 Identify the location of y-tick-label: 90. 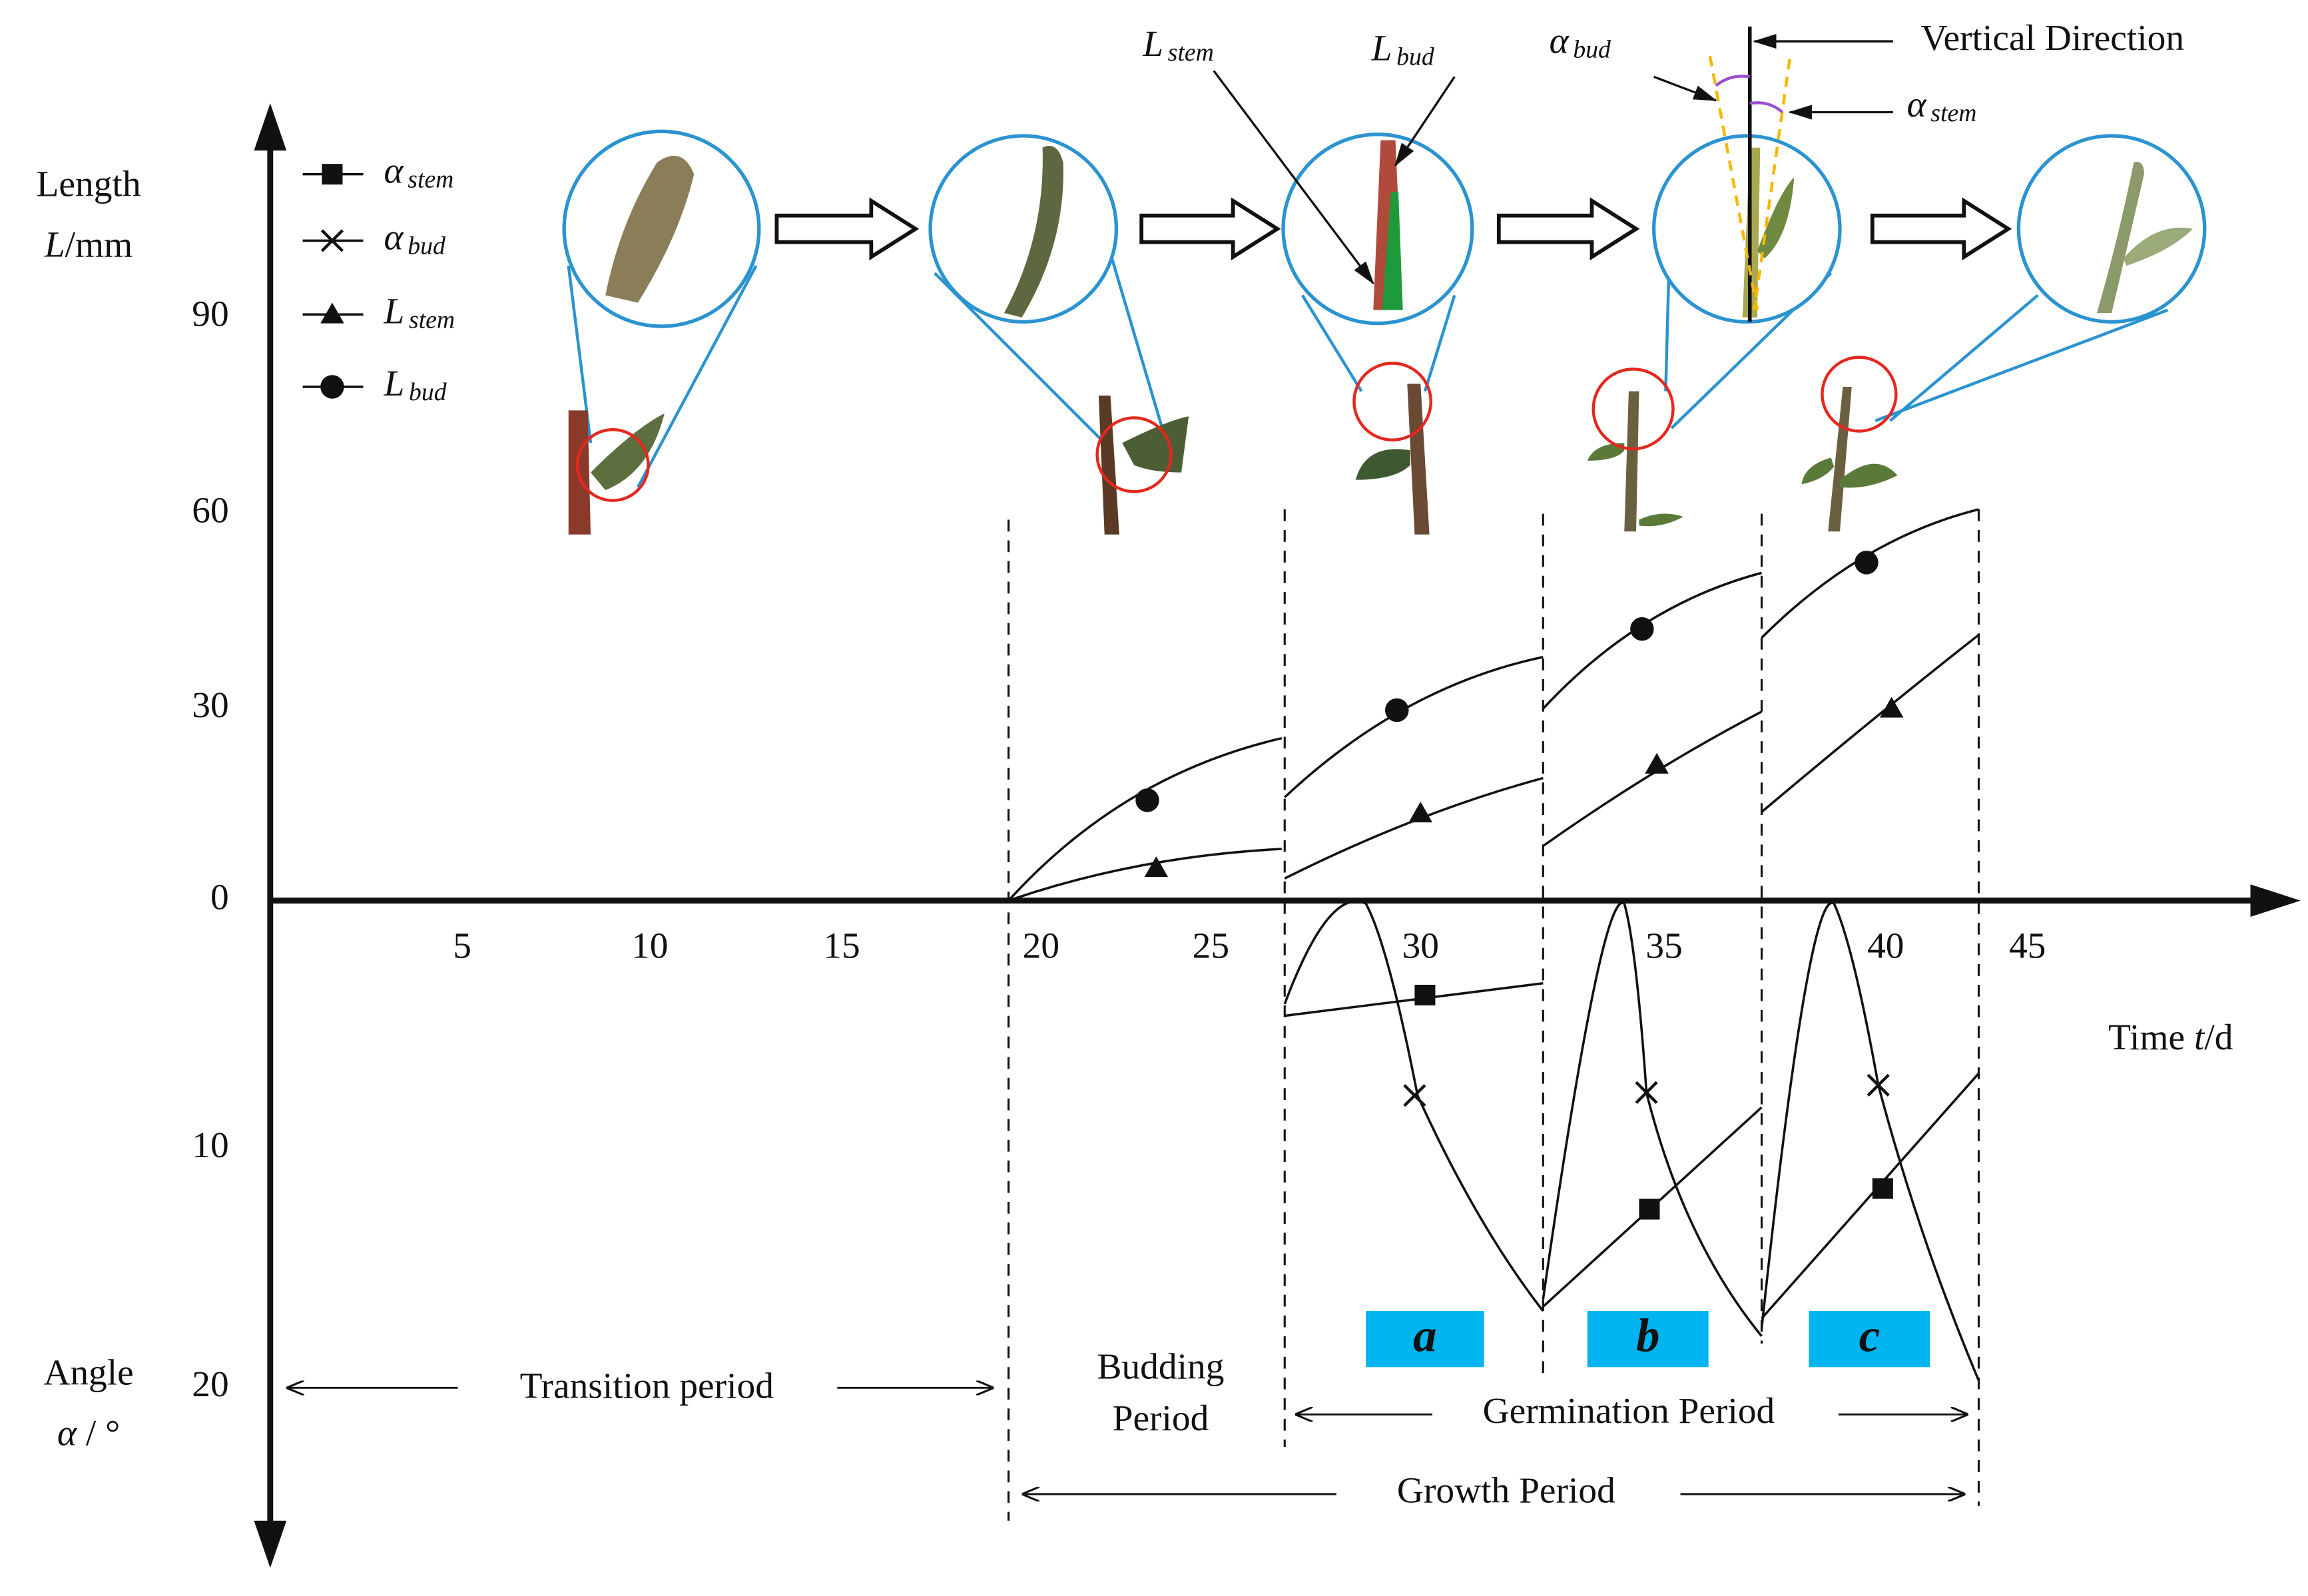
(210, 313).